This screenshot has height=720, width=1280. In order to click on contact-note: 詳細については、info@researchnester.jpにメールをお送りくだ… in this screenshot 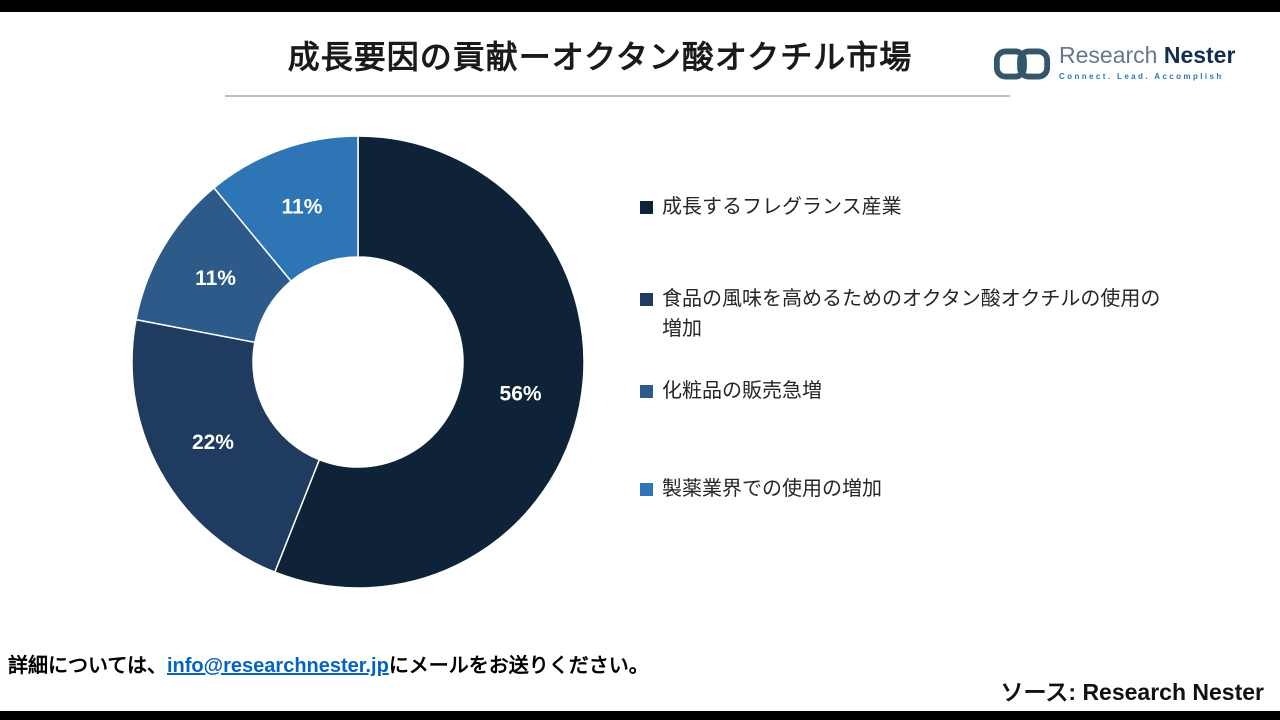, I will do `click(328, 663)`.